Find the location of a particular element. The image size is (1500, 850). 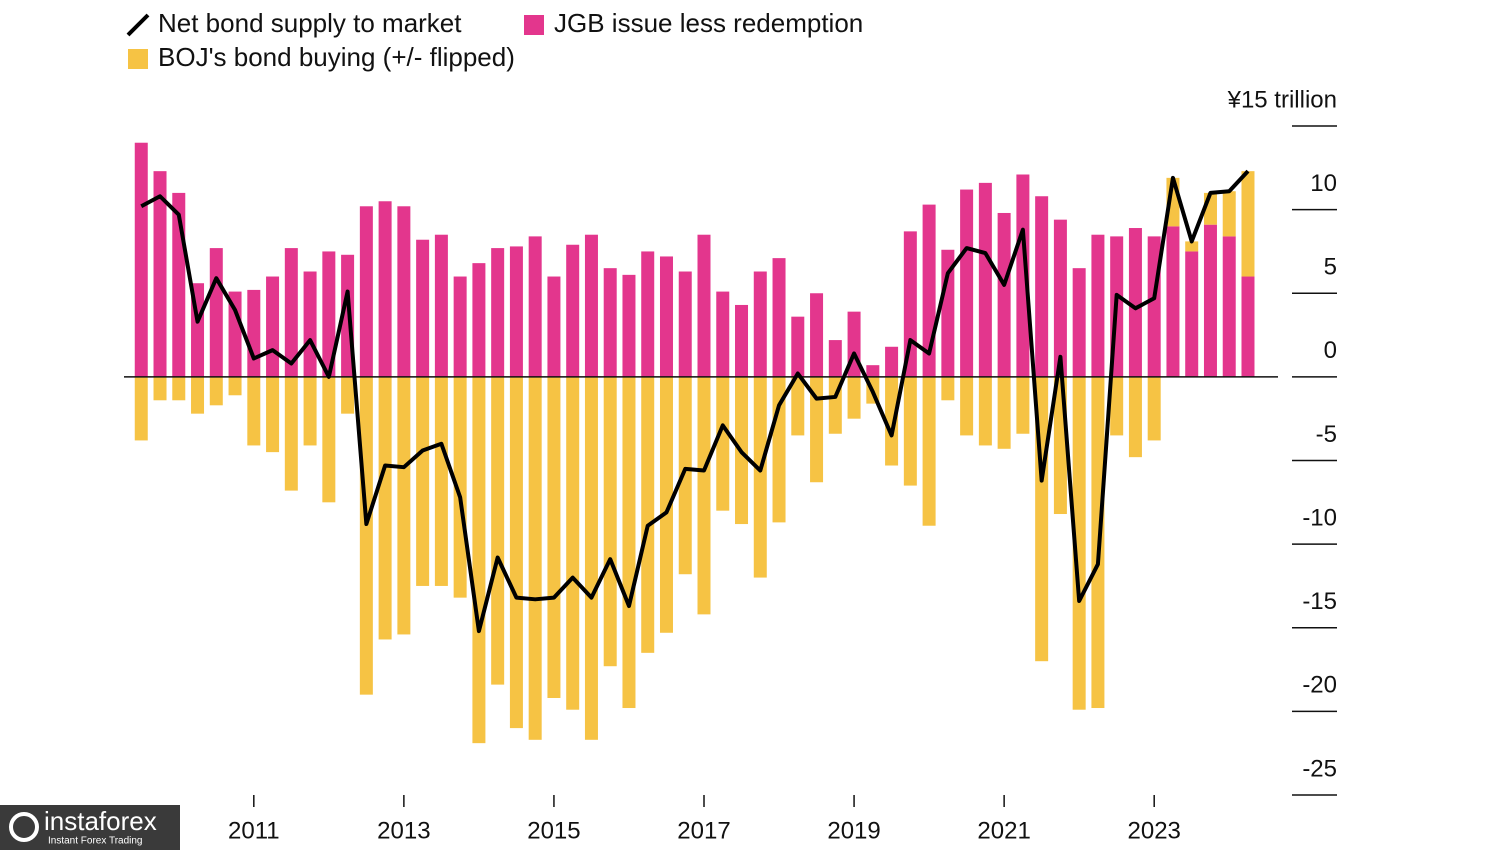

watermark-box is located at coordinates (90, 827).